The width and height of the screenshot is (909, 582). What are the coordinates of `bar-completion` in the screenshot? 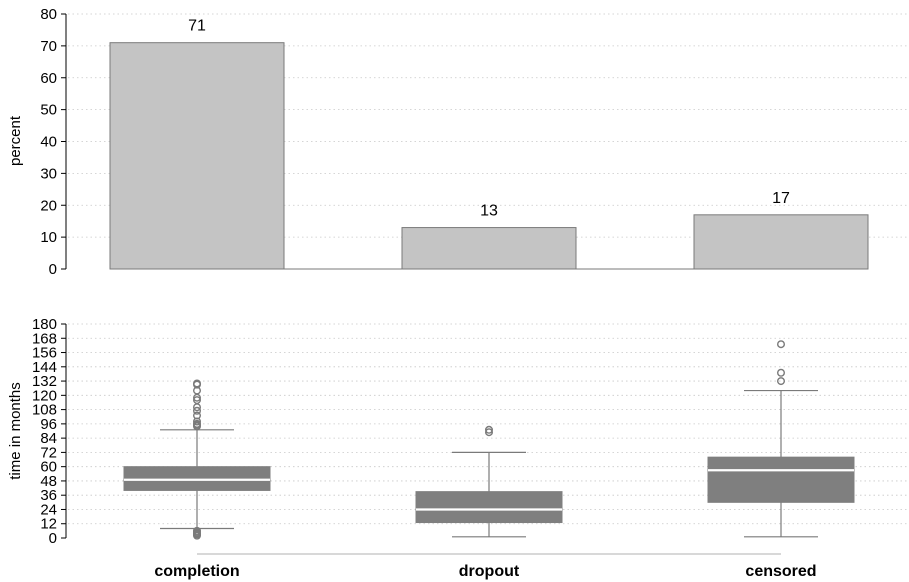 It's located at (197, 156).